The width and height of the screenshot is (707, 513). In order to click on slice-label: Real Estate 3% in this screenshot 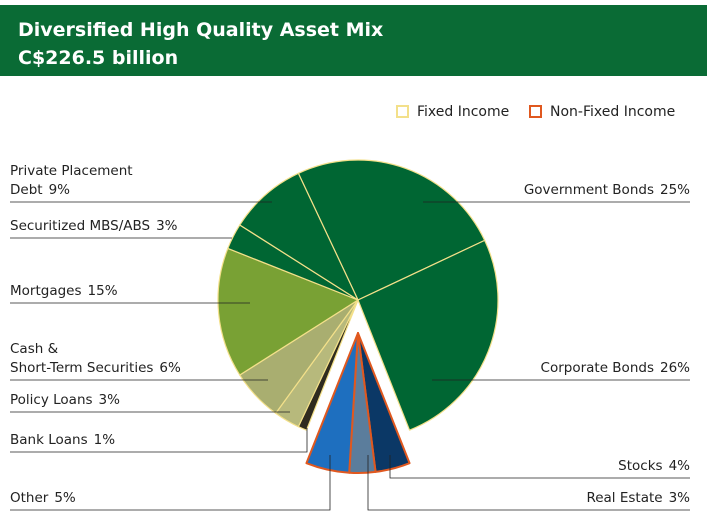, I will do `click(638, 498)`.